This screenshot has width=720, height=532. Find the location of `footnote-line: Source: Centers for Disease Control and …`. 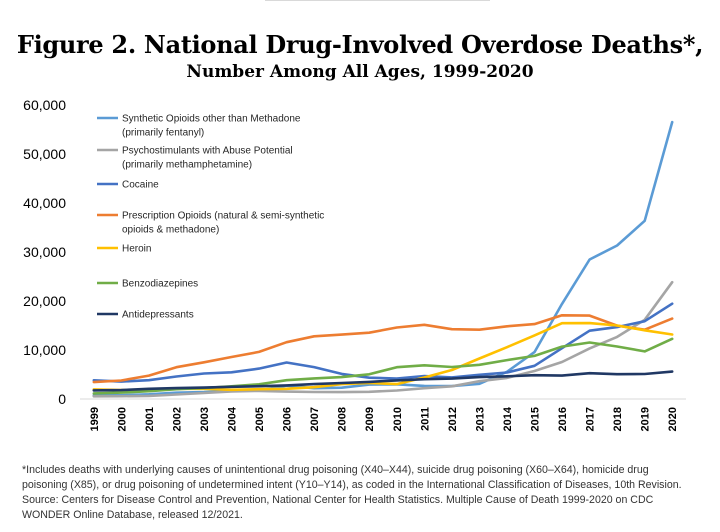

footnote-line: Source: Centers for Disease Control and … is located at coordinates (338, 500).